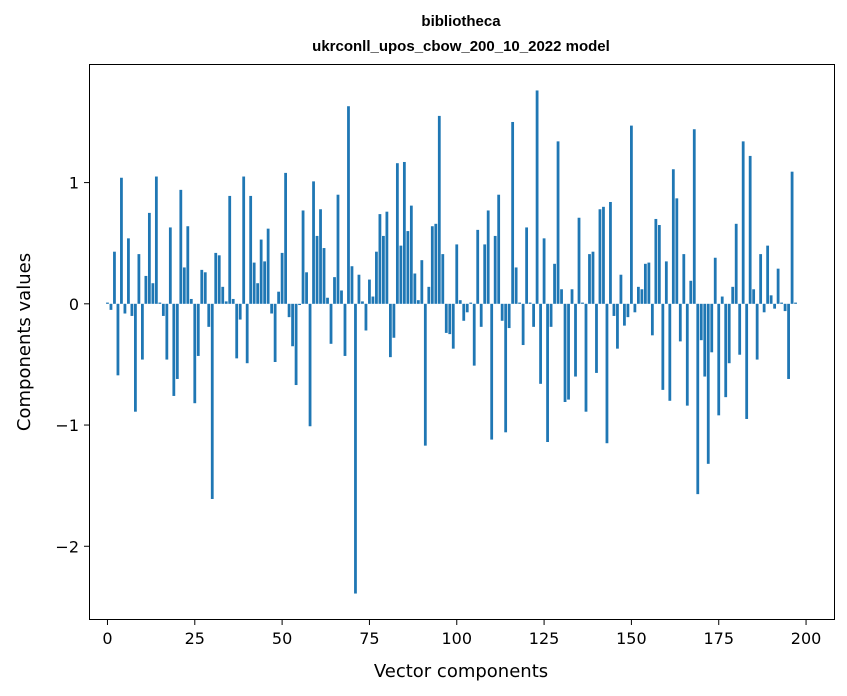 This screenshot has width=847, height=696. I want to click on x-tick-label: 200, so click(806, 638).